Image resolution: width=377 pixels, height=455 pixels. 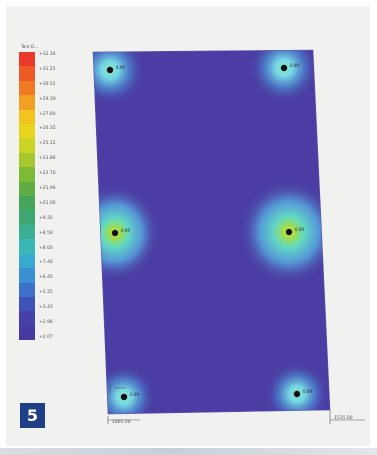 What do you see at coordinates (46, 323) in the screenshot?
I see `legend-value: +2.96` at bounding box center [46, 323].